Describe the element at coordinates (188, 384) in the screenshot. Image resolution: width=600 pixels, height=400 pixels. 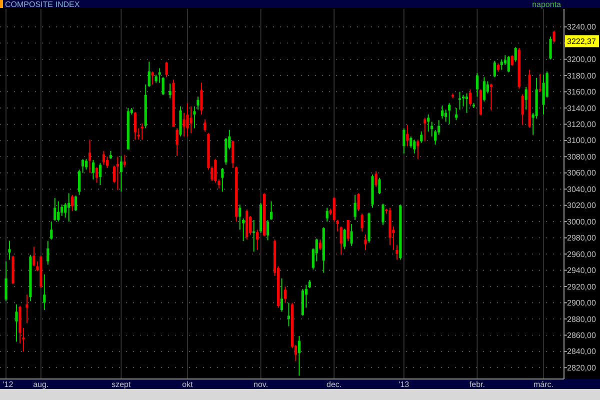
I see `x-tick-label: okt` at that location.